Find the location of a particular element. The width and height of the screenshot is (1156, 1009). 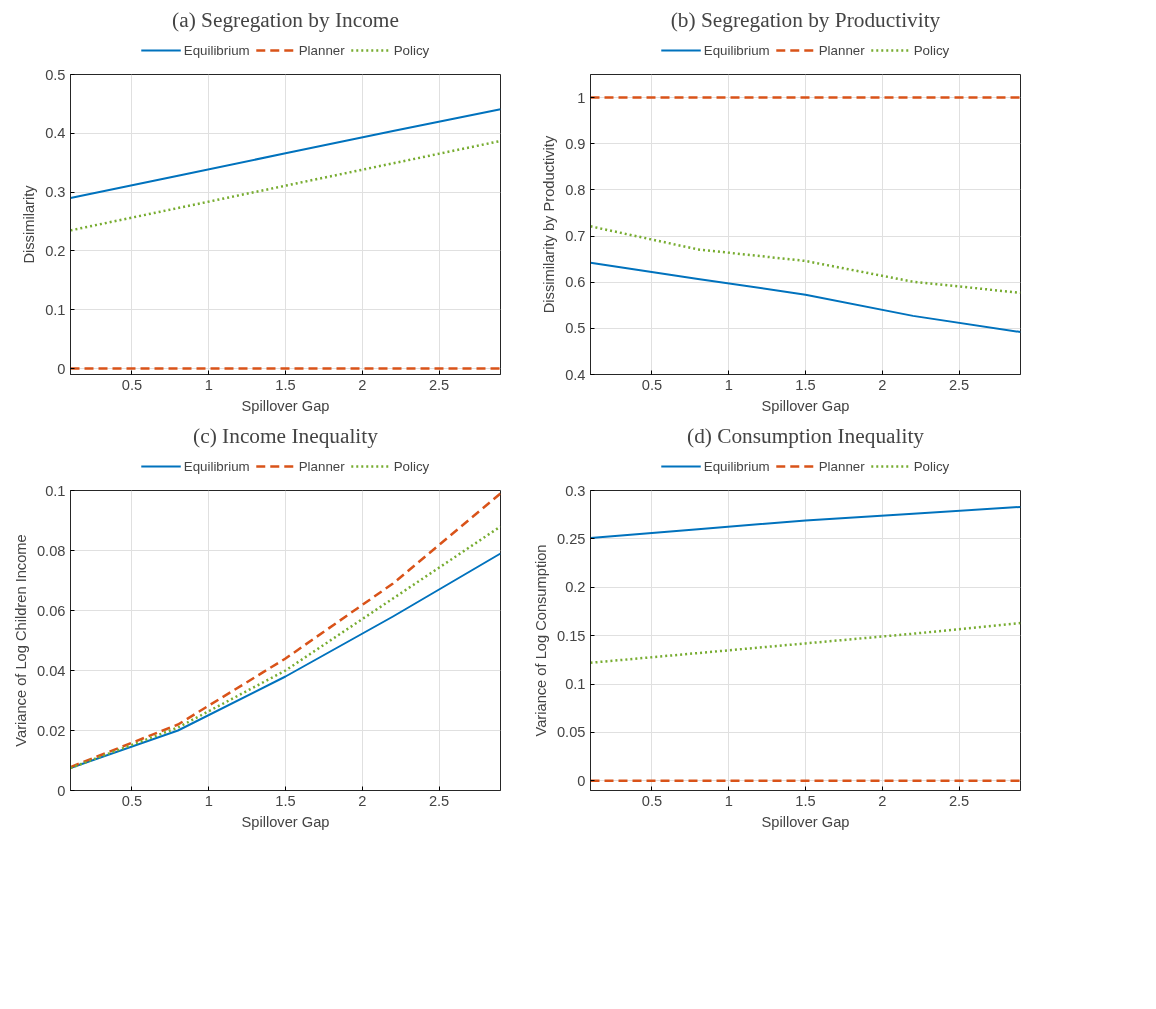

chart-title: (a) Segregation by Income is located at coordinates (285, 19).